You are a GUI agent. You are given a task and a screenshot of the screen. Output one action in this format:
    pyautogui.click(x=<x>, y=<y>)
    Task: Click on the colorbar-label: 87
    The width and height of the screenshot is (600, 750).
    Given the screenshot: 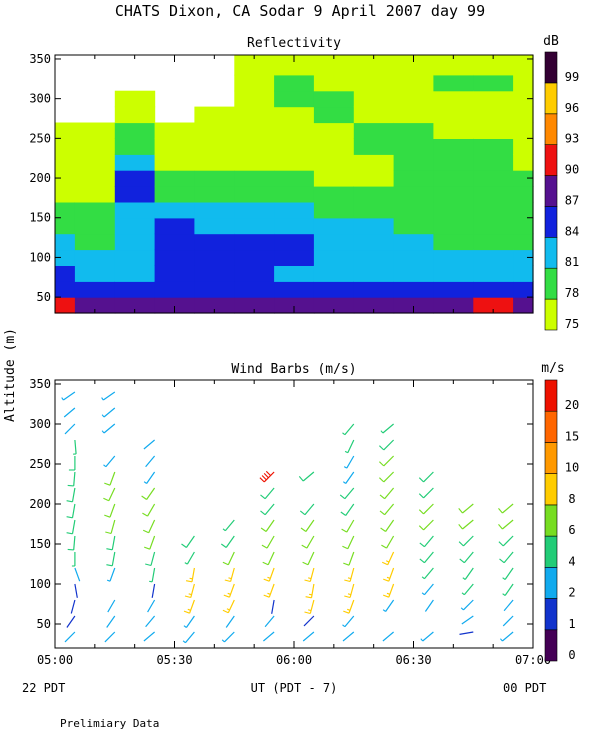 What is the action you would take?
    pyautogui.click(x=572, y=200)
    